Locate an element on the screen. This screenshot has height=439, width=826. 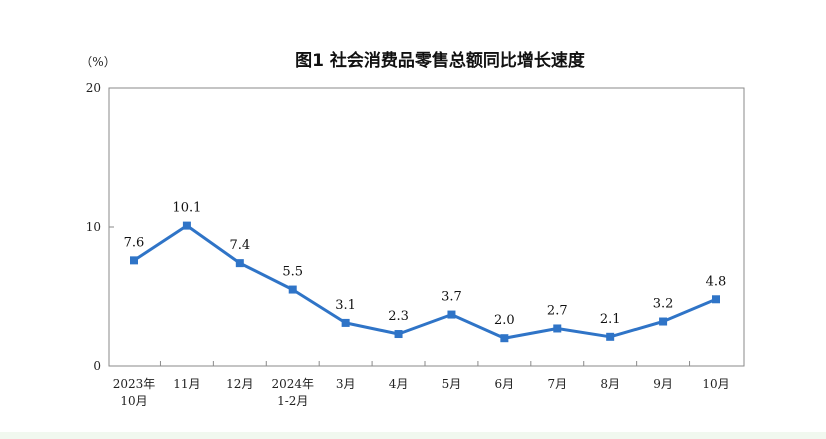
y-tick-label: 10 is located at coordinates (93, 227).